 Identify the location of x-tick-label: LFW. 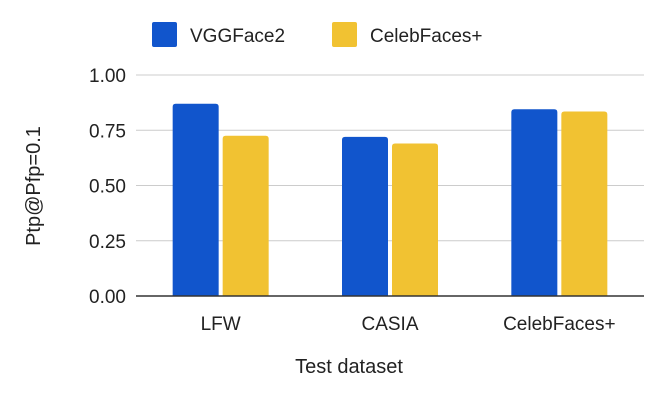
(221, 324).